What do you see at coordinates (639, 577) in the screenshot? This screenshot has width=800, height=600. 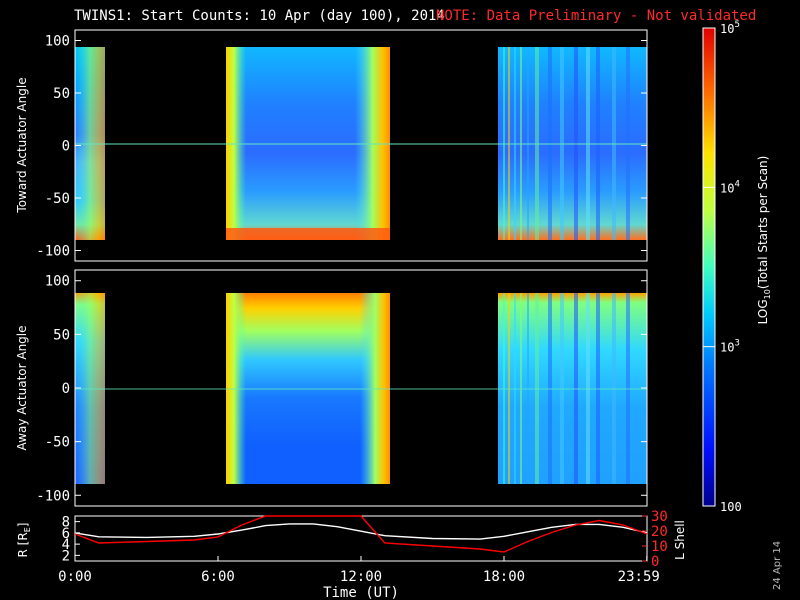 I see `x-tick-label: 23:59` at bounding box center [639, 577].